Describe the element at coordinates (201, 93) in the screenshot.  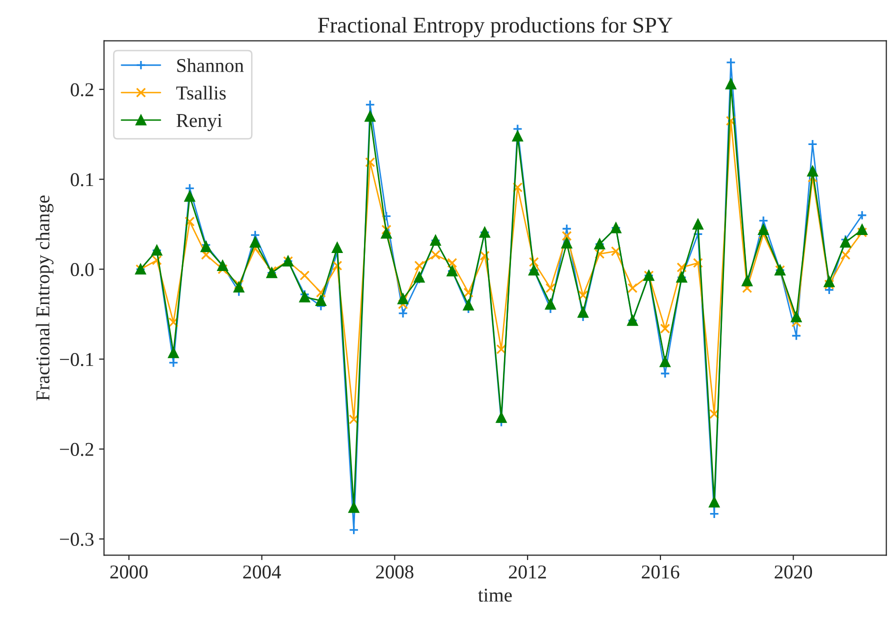
I see `legend-label: Tsallis` at that location.